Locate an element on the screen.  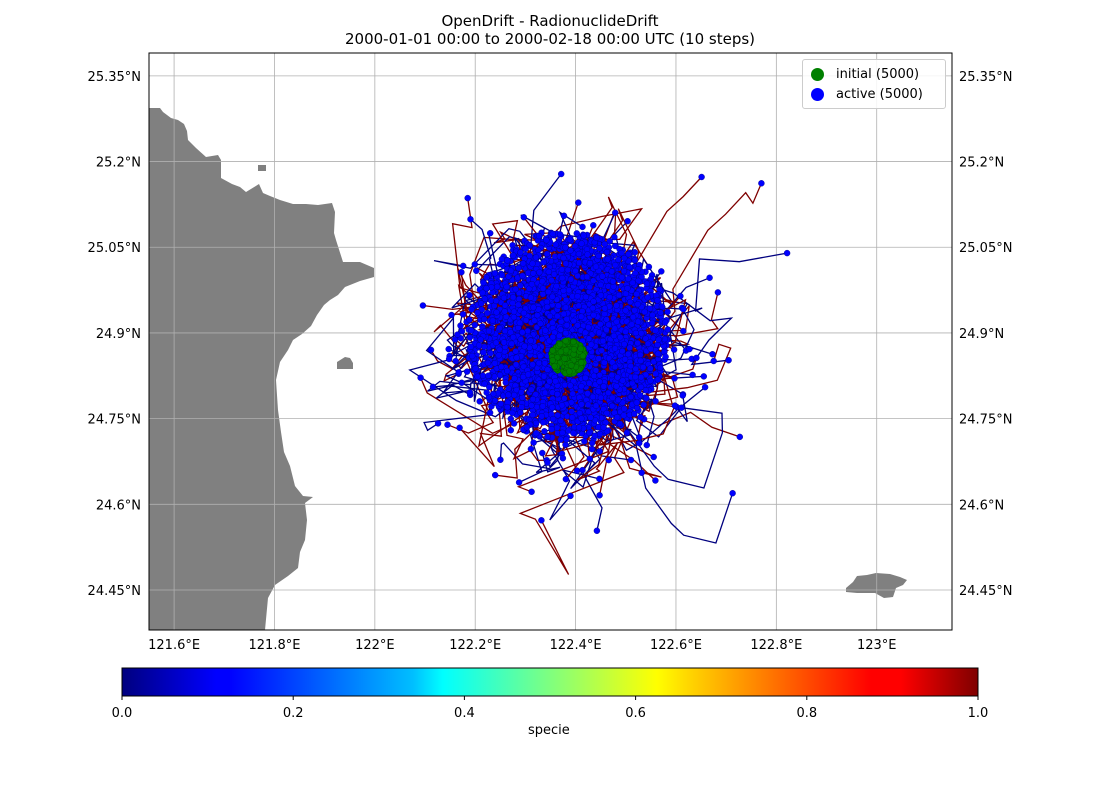
lat-tick-label-left: 25.35°N is located at coordinates (114, 77).